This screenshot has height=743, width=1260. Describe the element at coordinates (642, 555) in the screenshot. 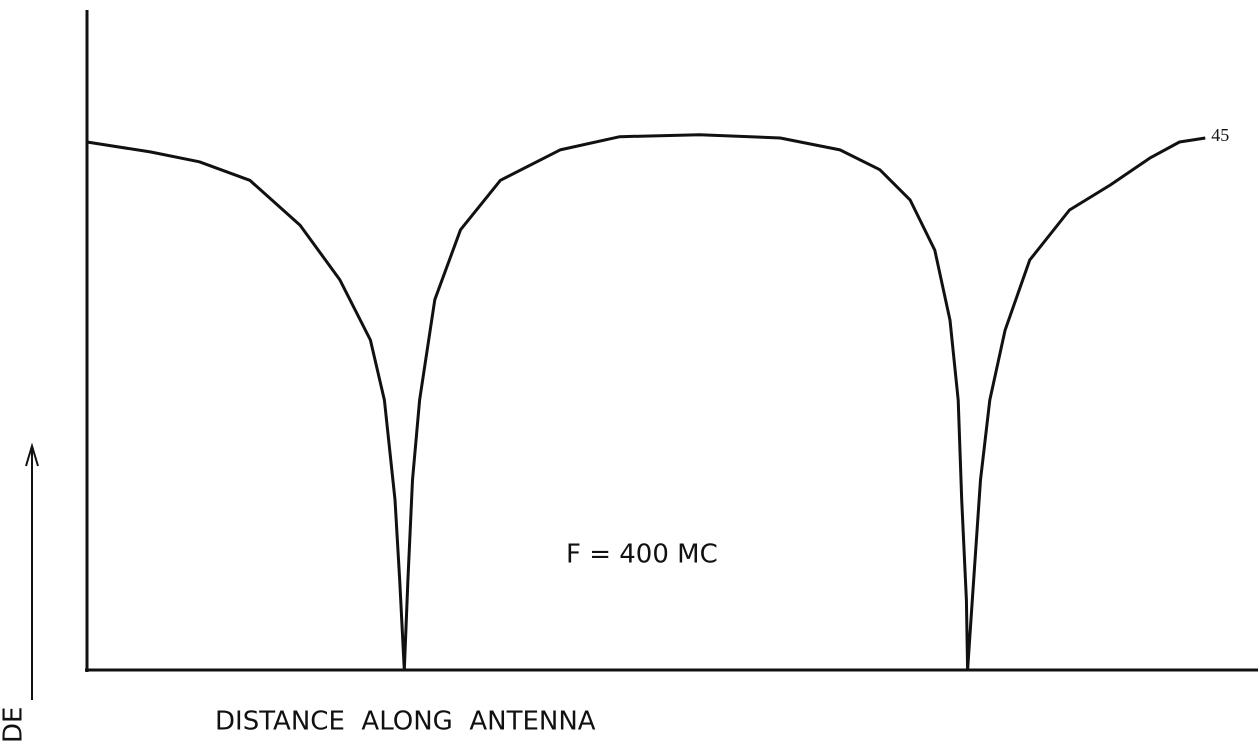

I see `annotation: F = 400 MC` at that location.